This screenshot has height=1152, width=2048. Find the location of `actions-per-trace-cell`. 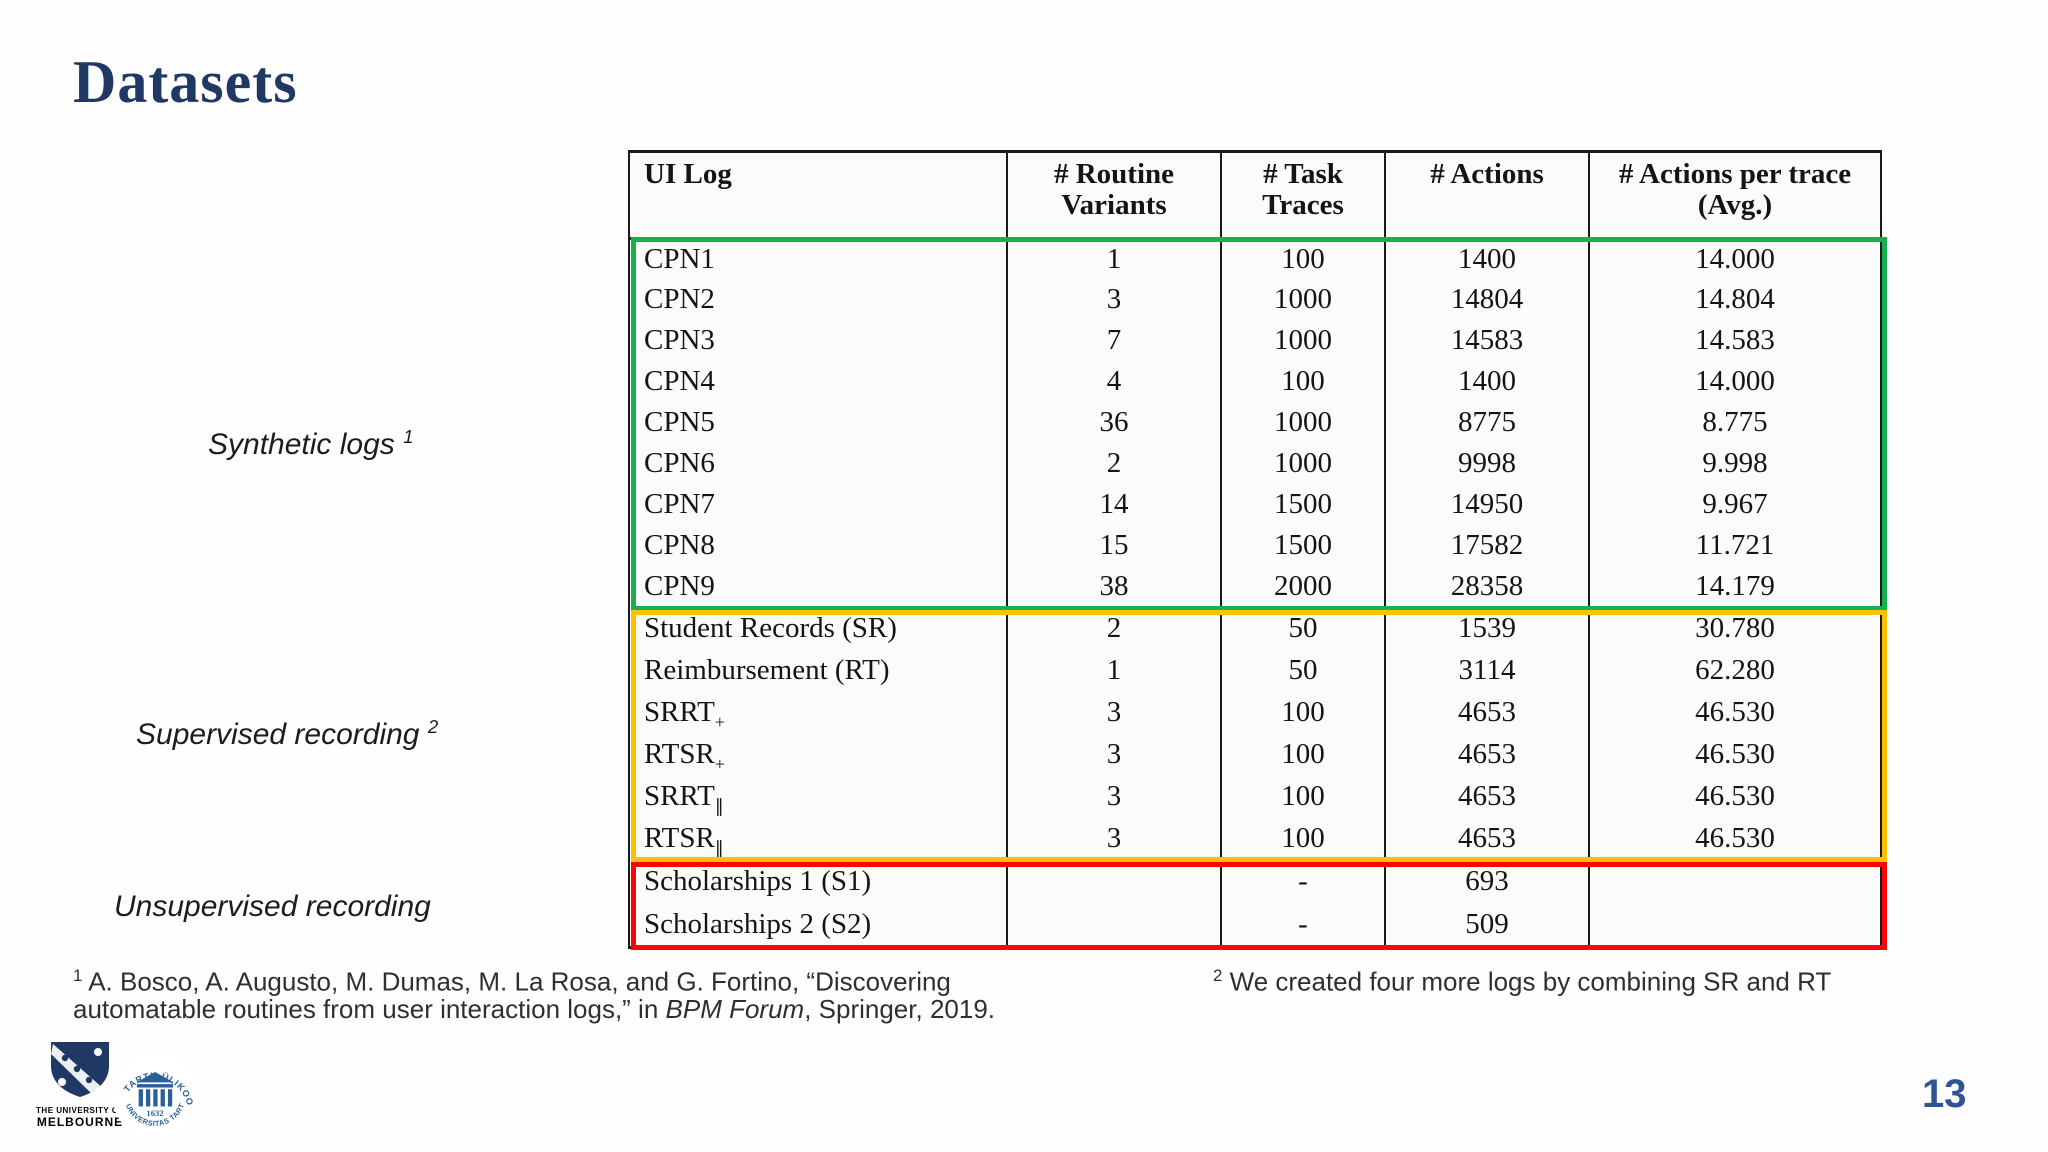

actions-per-trace-cell is located at coordinates (1735, 881).